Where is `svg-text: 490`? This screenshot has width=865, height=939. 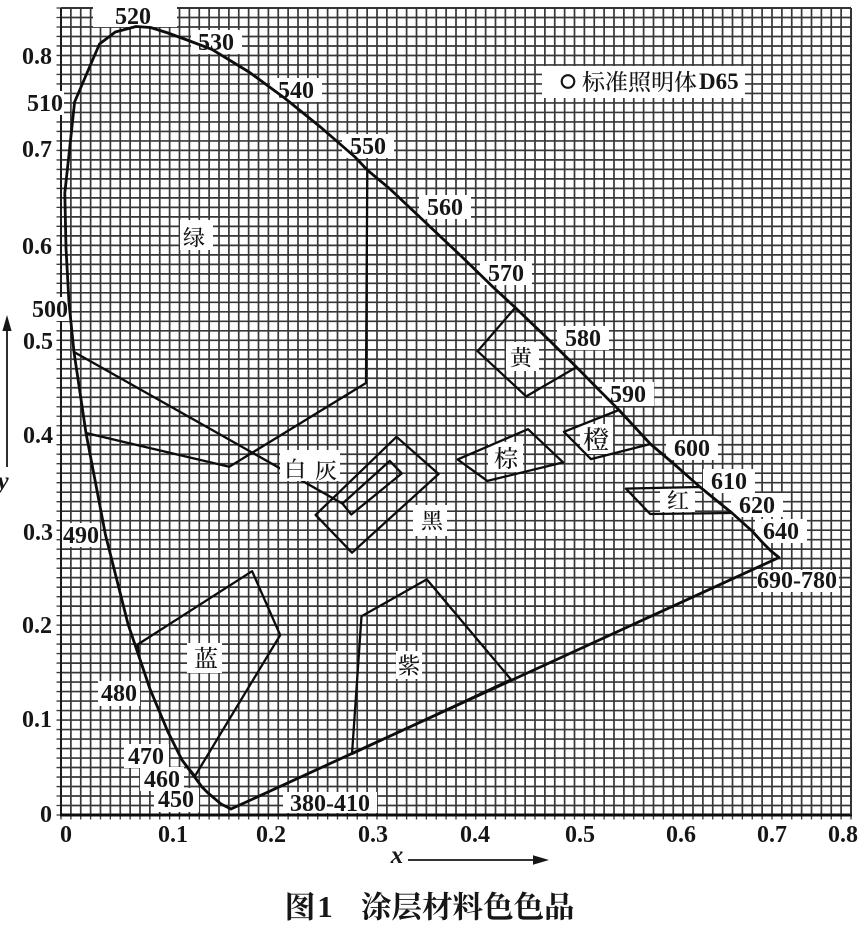
svg-text: 490 is located at coordinates (81, 536).